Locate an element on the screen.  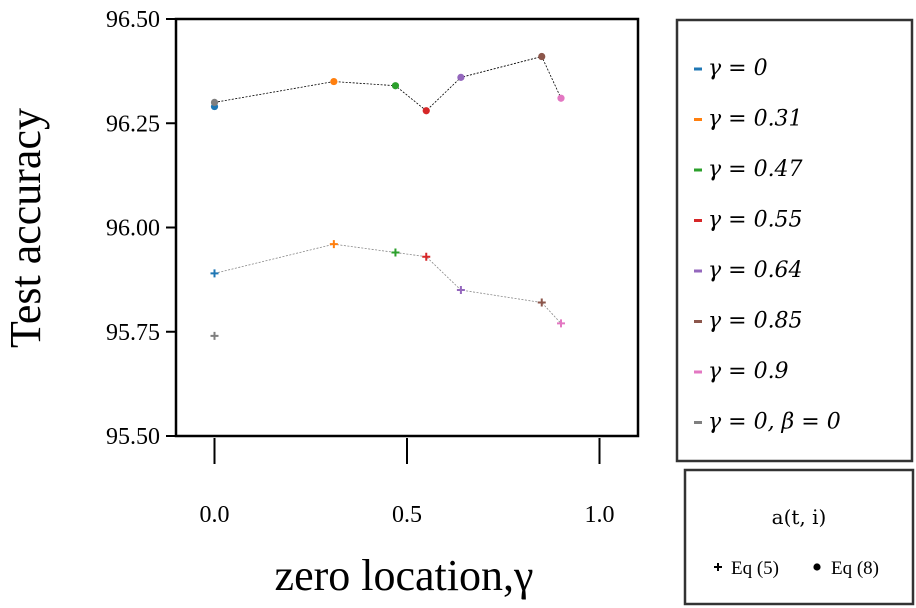
legend-label: γ = 0.64 is located at coordinates (755, 270).